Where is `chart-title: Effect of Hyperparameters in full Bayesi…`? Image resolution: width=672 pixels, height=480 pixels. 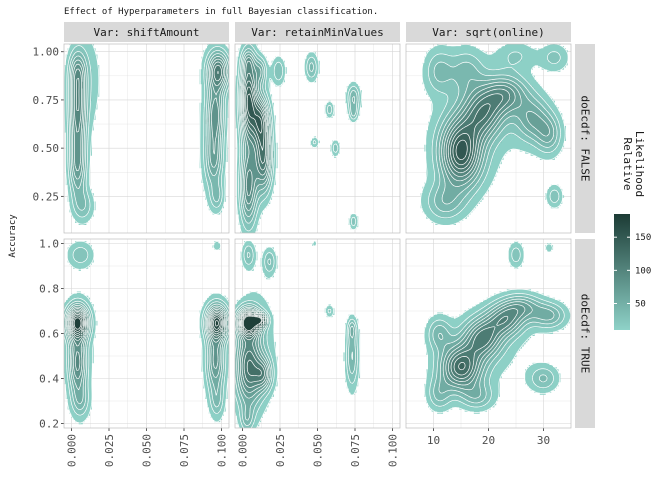 chart-title: Effect of Hyperparameters in full Bayesi… is located at coordinates (221, 12).